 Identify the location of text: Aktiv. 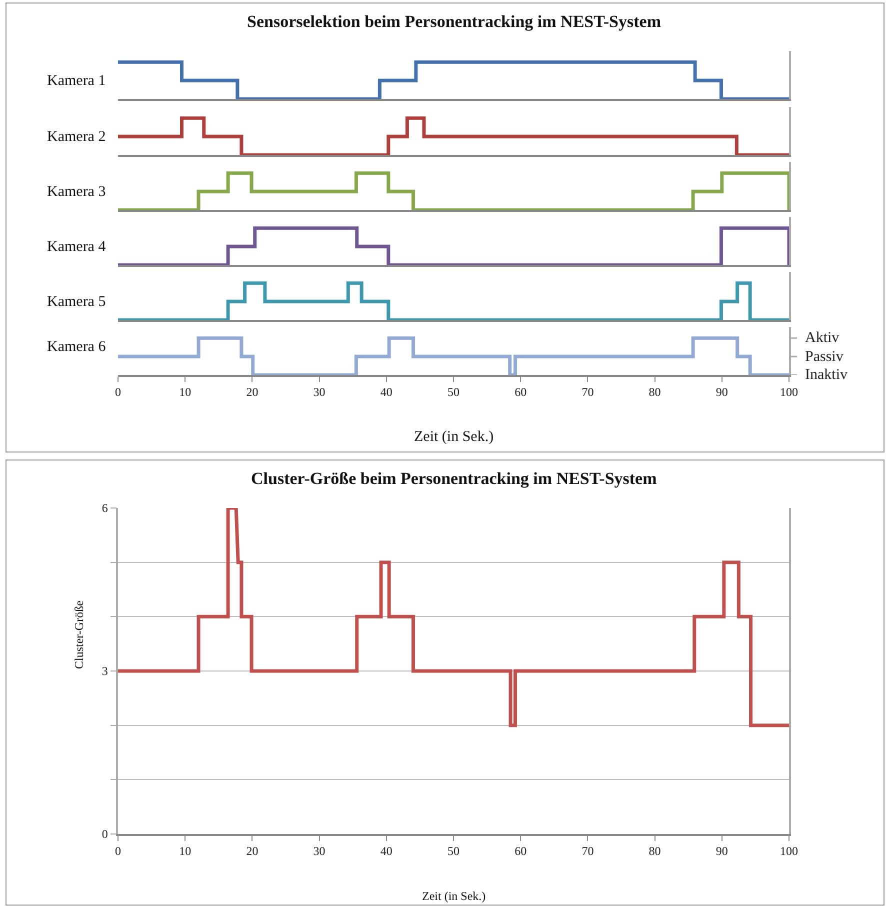
(822, 338).